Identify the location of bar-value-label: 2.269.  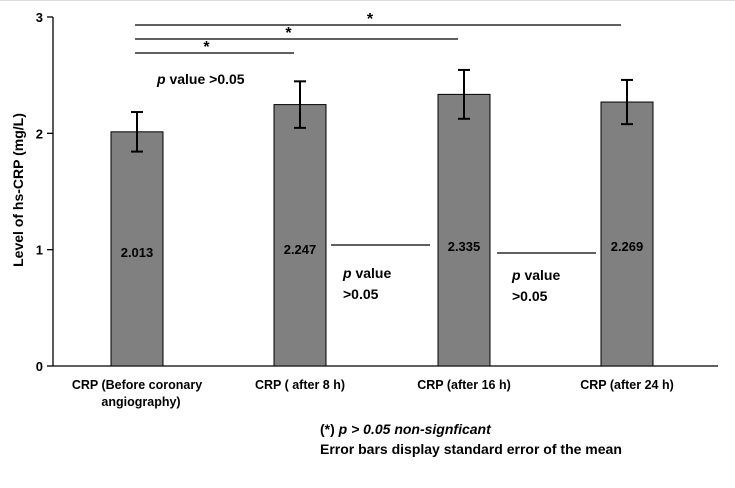
(627, 246).